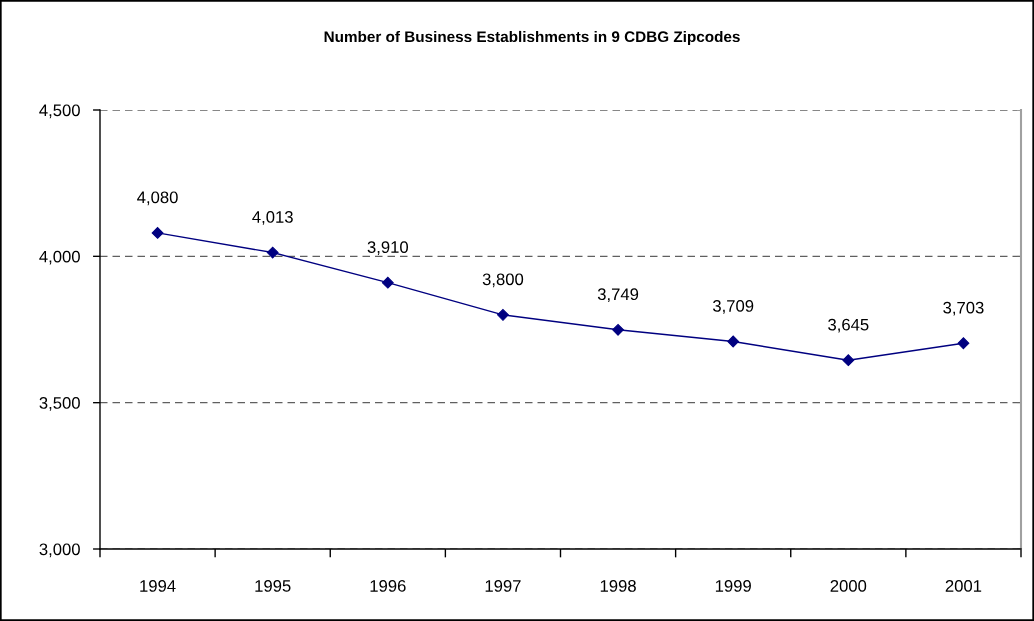 This screenshot has width=1034, height=621. I want to click on data-label: 3,645, so click(848, 325).